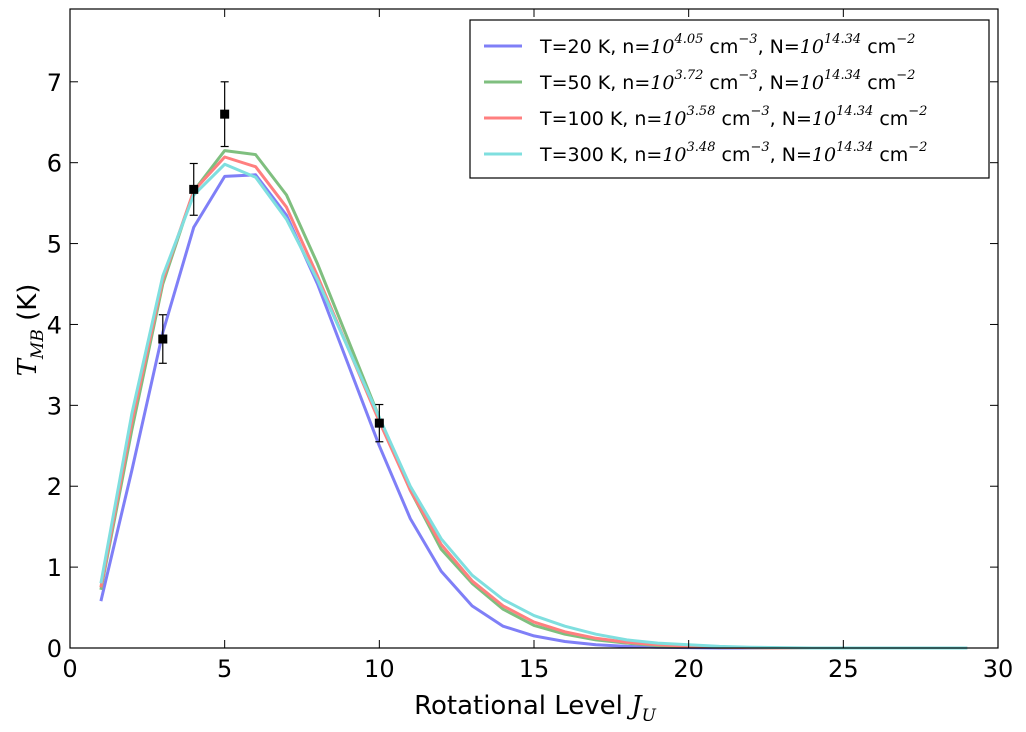 This screenshot has width=1026, height=732. What do you see at coordinates (733, 117) in the screenshot?
I see `legend-label: T=100 K, n=103.58 cm−3, N=1014.34 cm−2` at bounding box center [733, 117].